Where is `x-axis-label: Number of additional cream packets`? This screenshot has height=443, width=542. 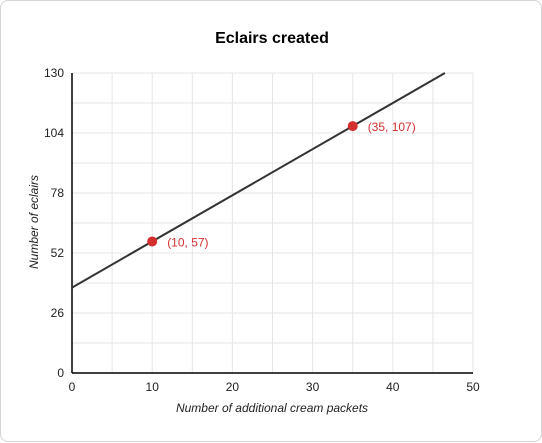
x-axis-label: Number of additional cream packets is located at coordinates (272, 408).